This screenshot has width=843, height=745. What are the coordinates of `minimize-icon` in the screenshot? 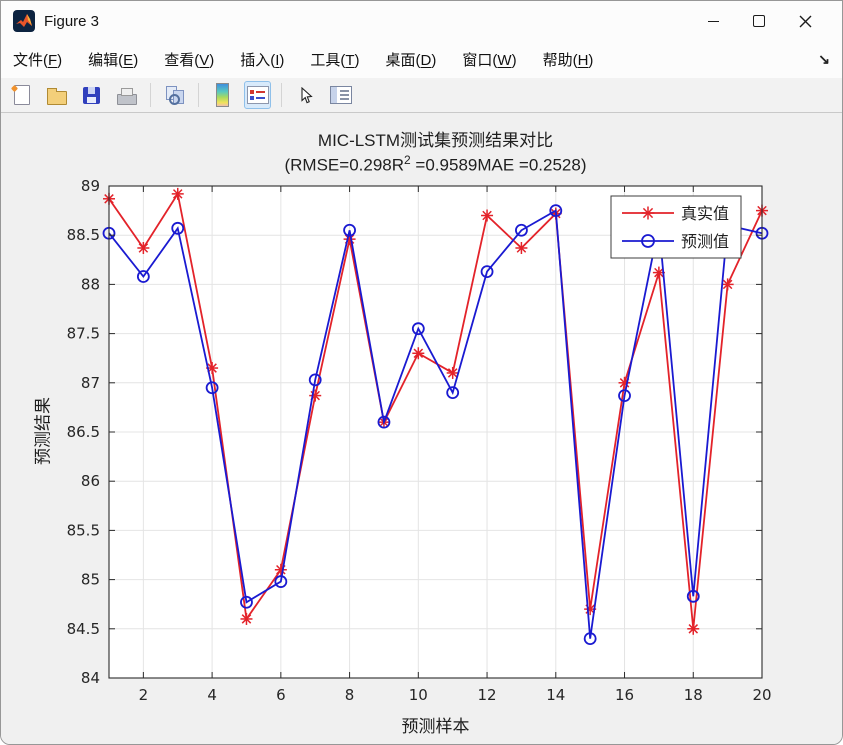 It's located at (713, 21).